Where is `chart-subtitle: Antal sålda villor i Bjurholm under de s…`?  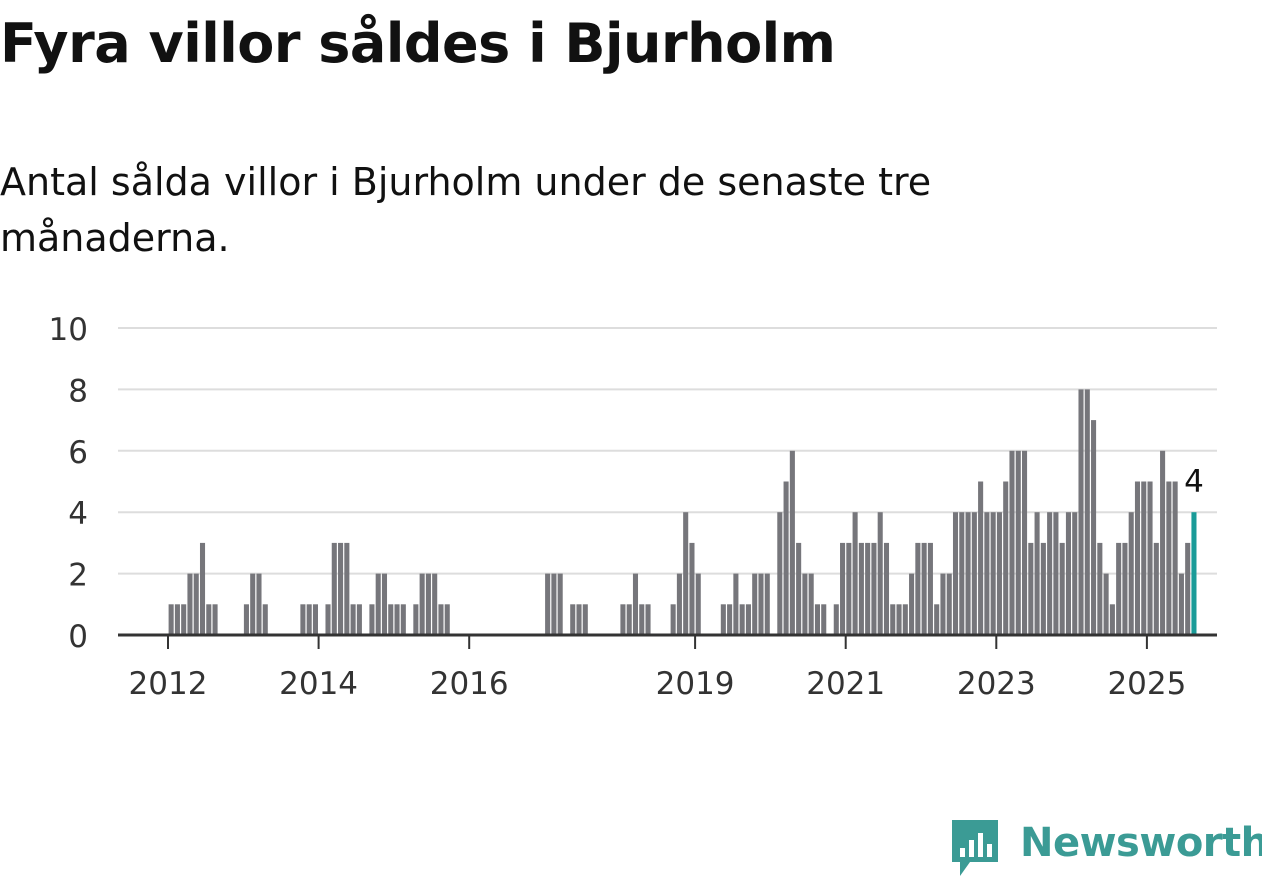 chart-subtitle: Antal sålda villor i Bjurholm under de s… is located at coordinates (466, 210).